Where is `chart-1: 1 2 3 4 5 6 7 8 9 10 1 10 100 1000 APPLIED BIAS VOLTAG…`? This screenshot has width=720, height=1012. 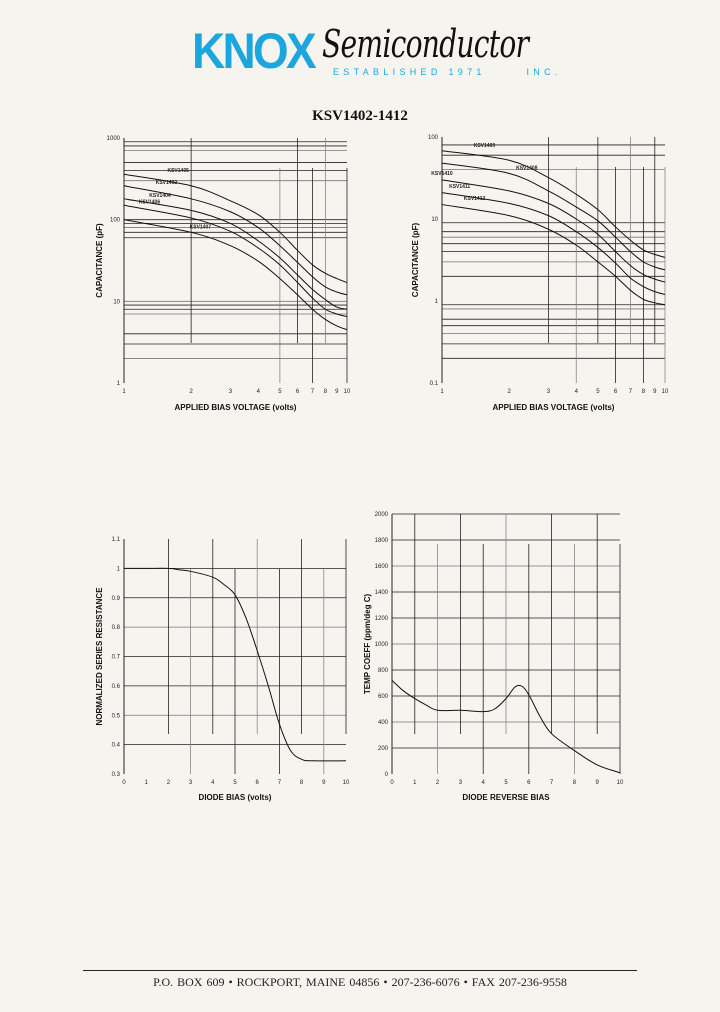 chart-1: 1 2 3 4 5 6 7 8 9 10 1 10 100 1000 APPLIED BIAS VOLTAG… is located at coordinates (223, 274).